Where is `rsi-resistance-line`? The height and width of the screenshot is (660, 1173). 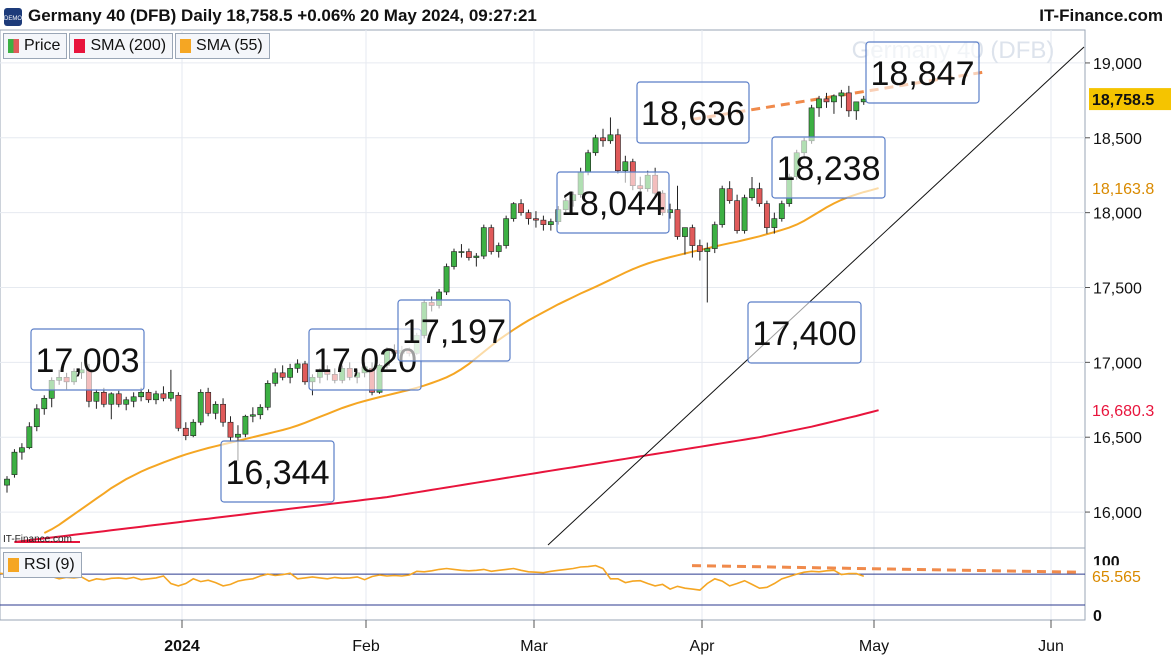 rsi-resistance-line is located at coordinates (886, 569).